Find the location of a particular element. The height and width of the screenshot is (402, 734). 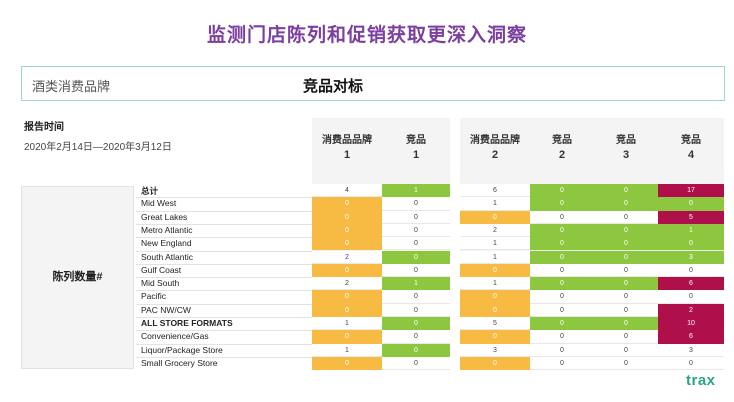

row-label: Great Lakes is located at coordinates (164, 216).